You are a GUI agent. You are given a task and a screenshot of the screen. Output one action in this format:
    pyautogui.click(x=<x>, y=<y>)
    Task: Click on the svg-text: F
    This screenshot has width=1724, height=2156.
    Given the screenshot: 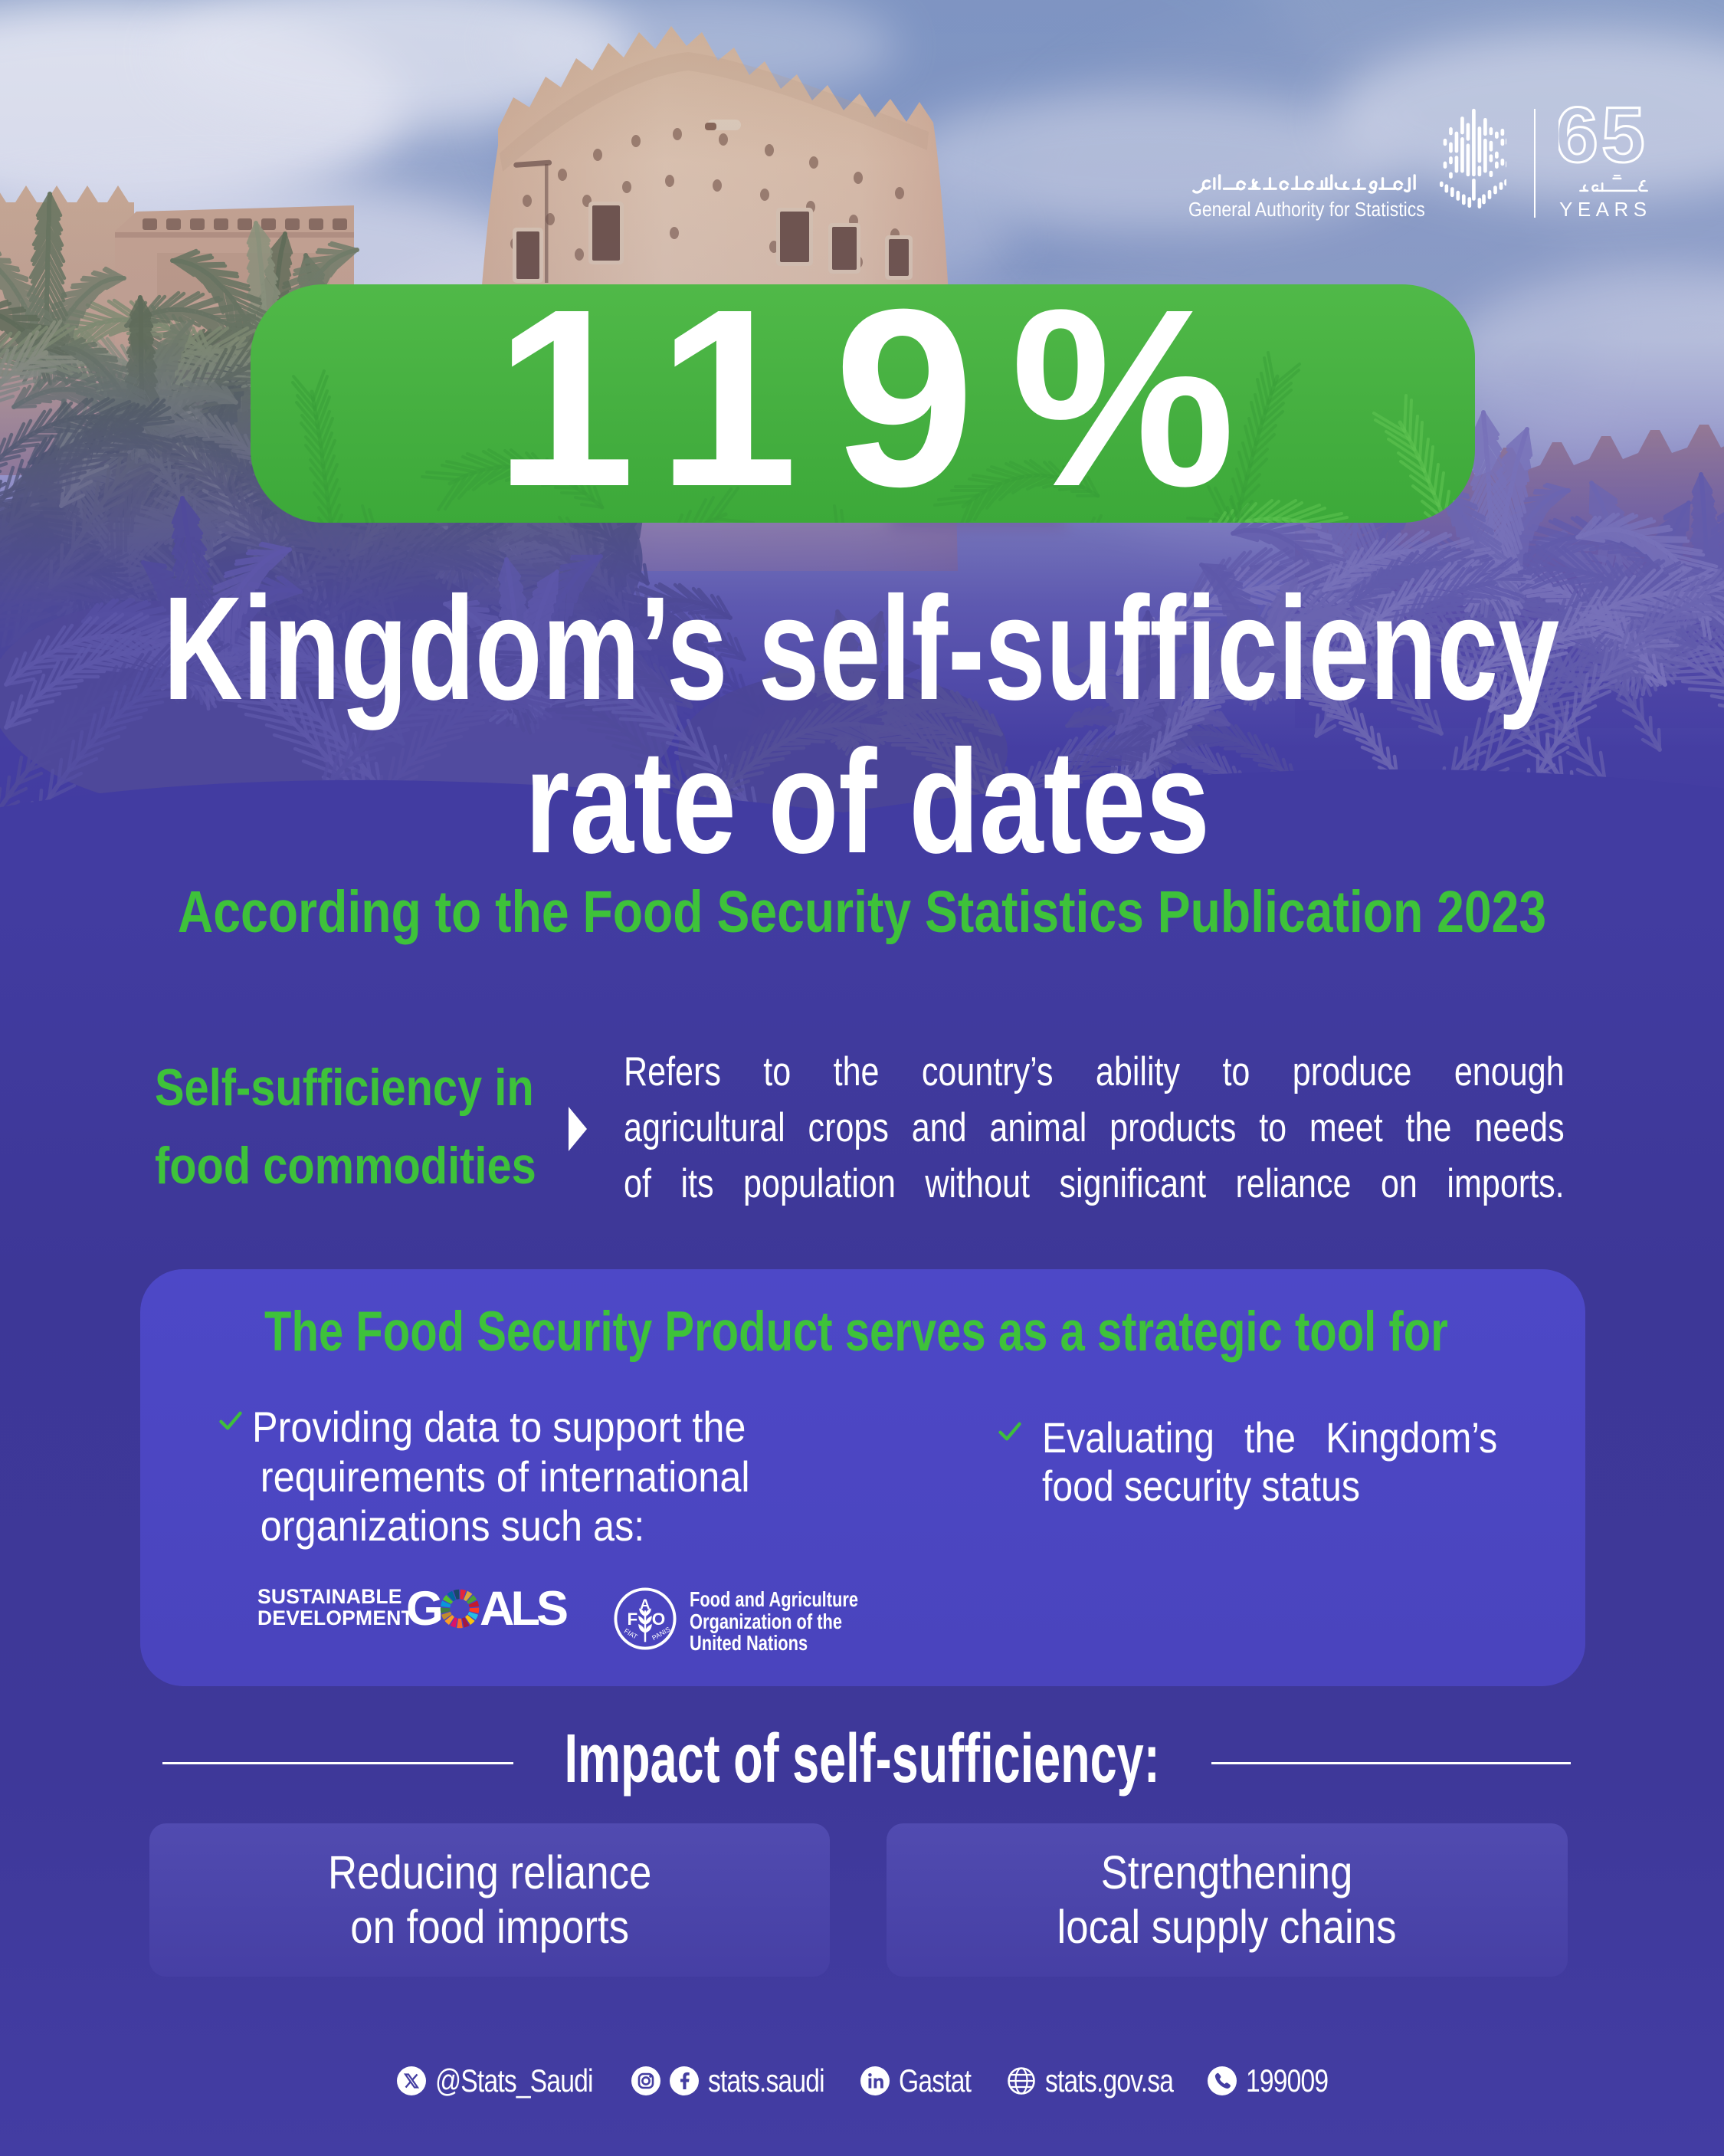 What is the action you would take?
    pyautogui.click(x=633, y=1619)
    